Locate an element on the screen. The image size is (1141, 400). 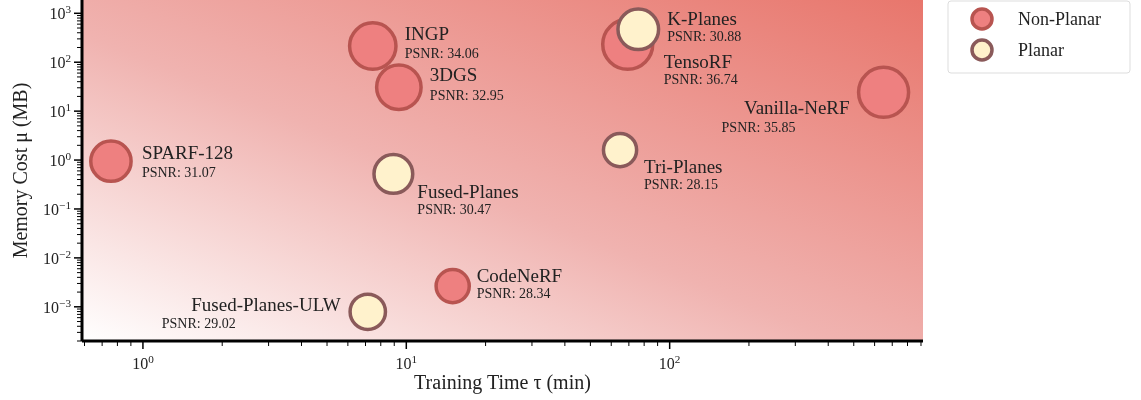
annotation: K-Planes PSNR: 30.88 is located at coordinates (704, 26).